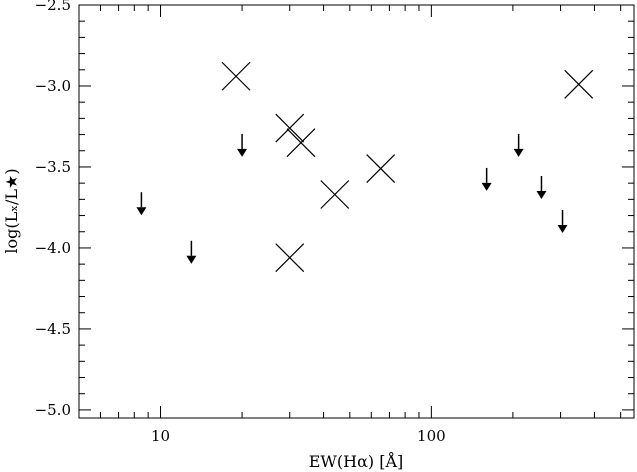 The width and height of the screenshot is (637, 472). Describe the element at coordinates (53, 329) in the screenshot. I see `y-tick-label: −4.5` at that location.